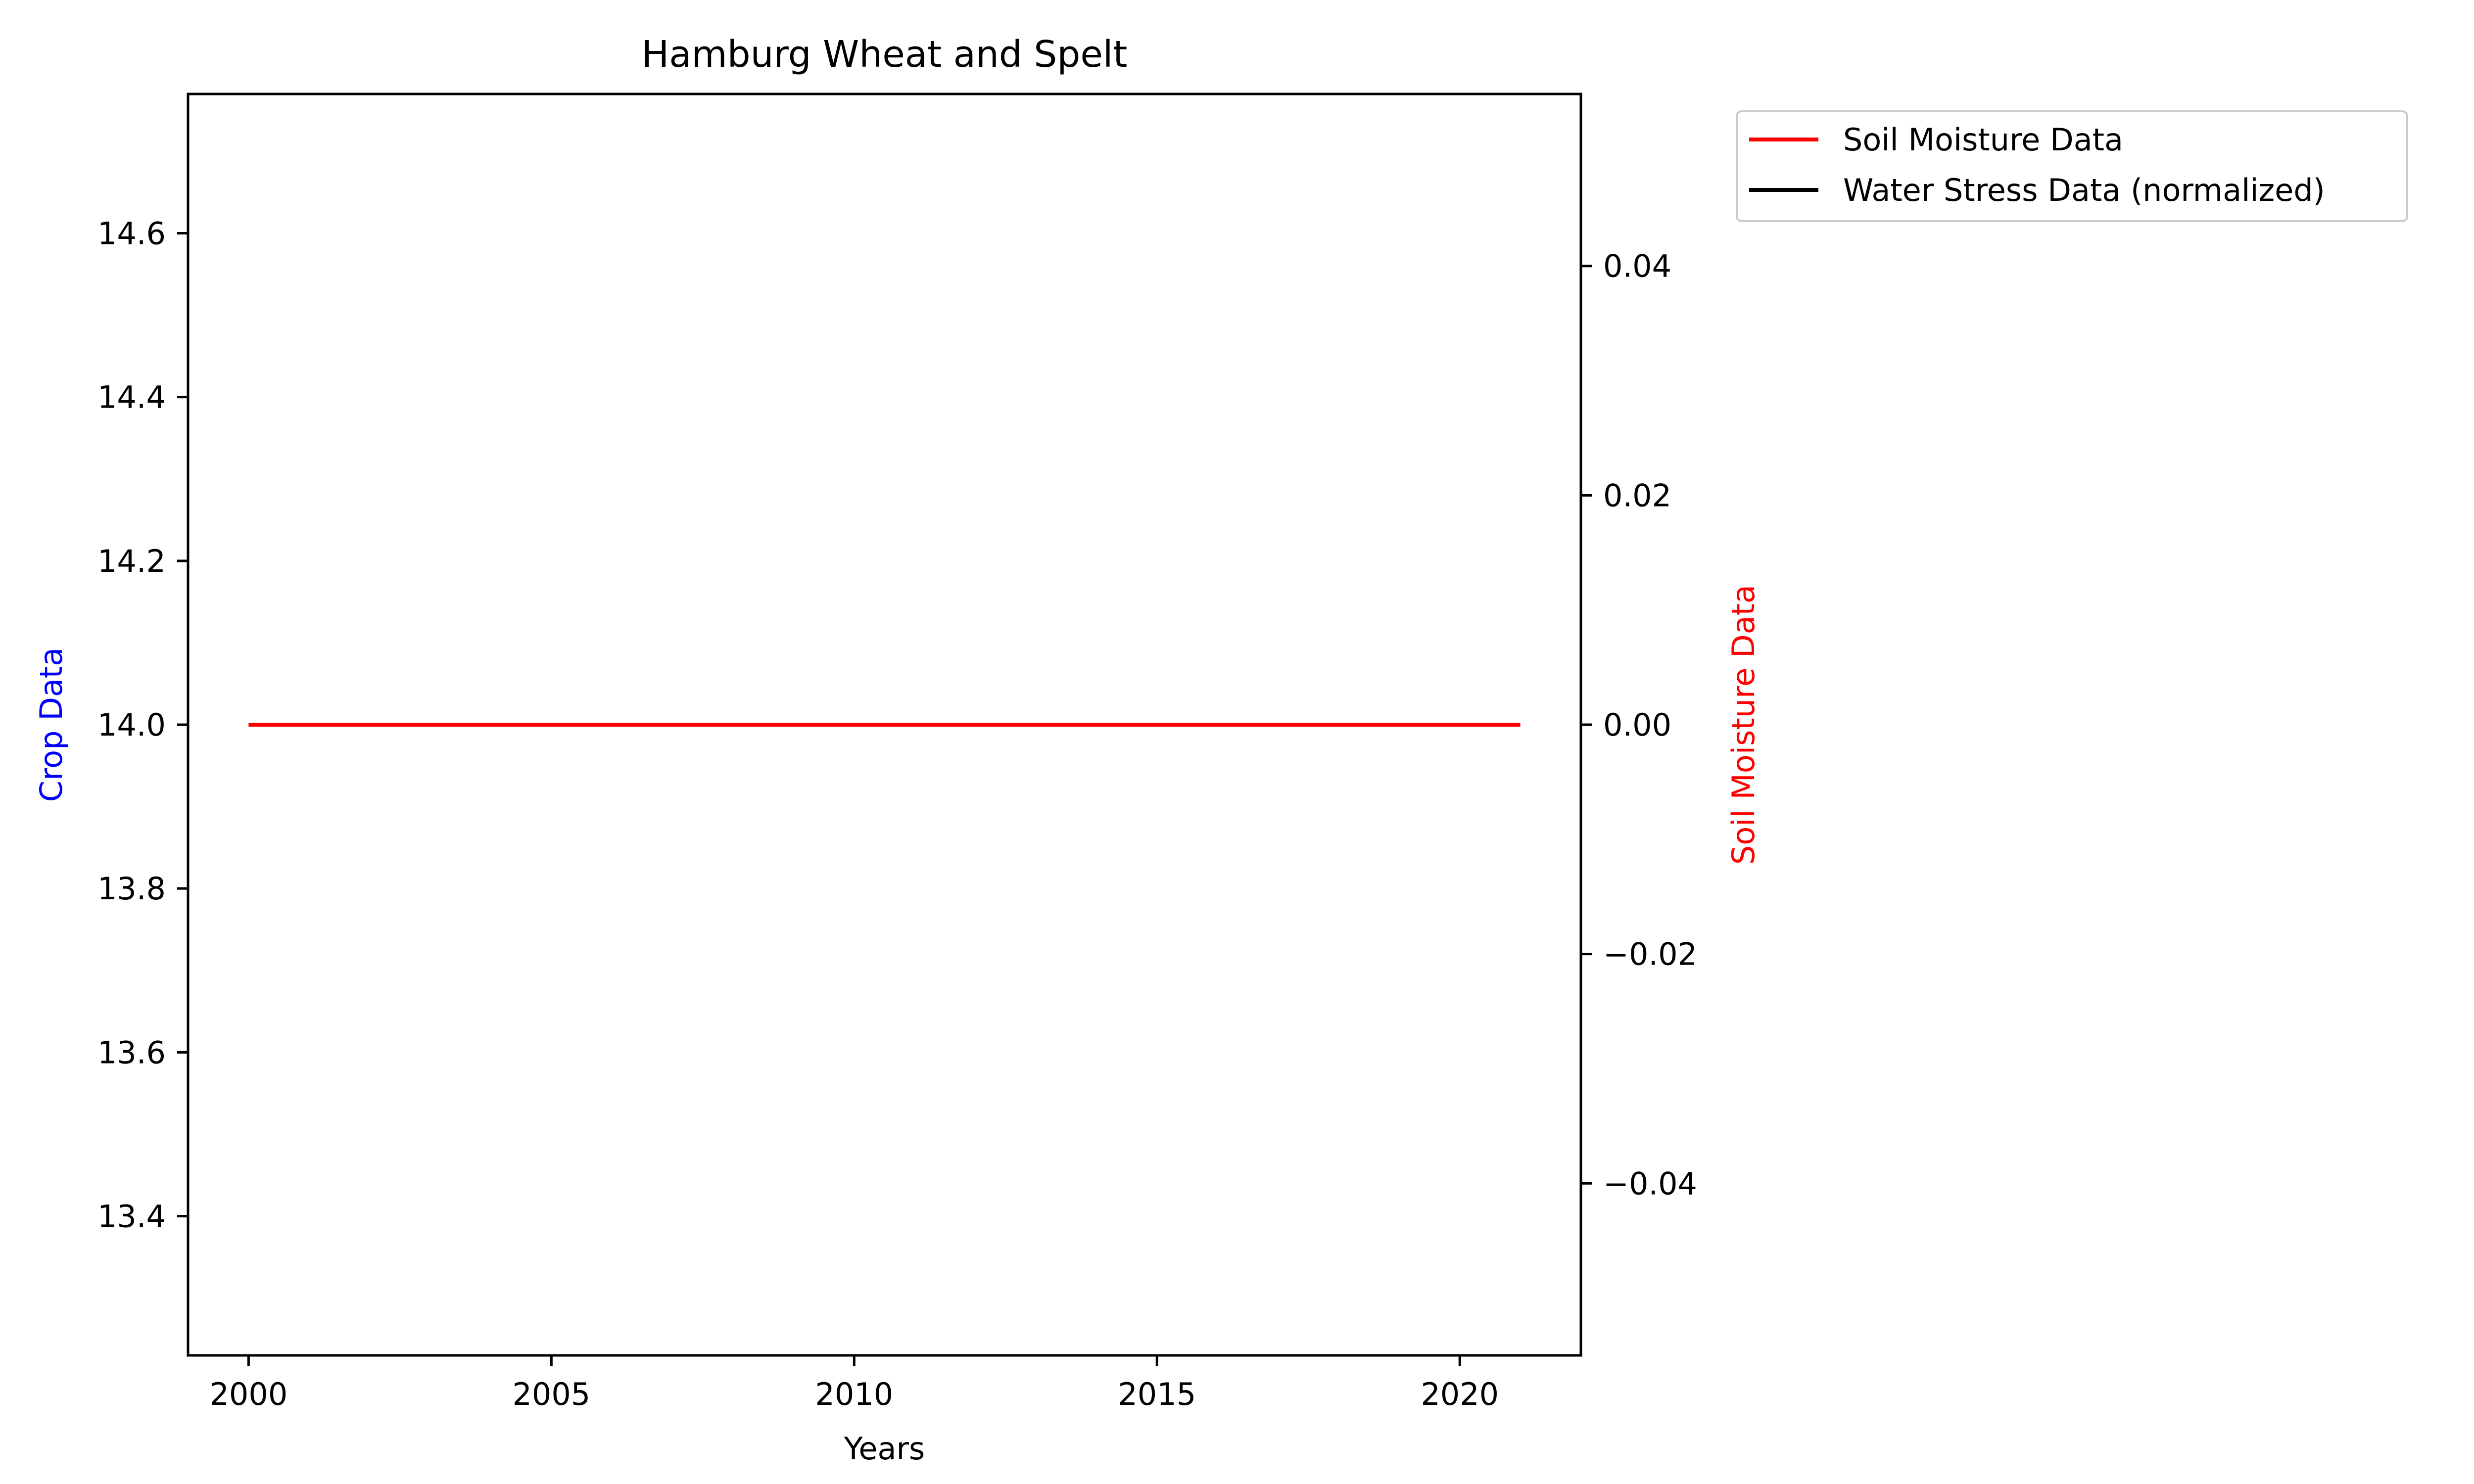  I want to click on chart-title: Hamburg Wheat and Spelt, so click(885, 54).